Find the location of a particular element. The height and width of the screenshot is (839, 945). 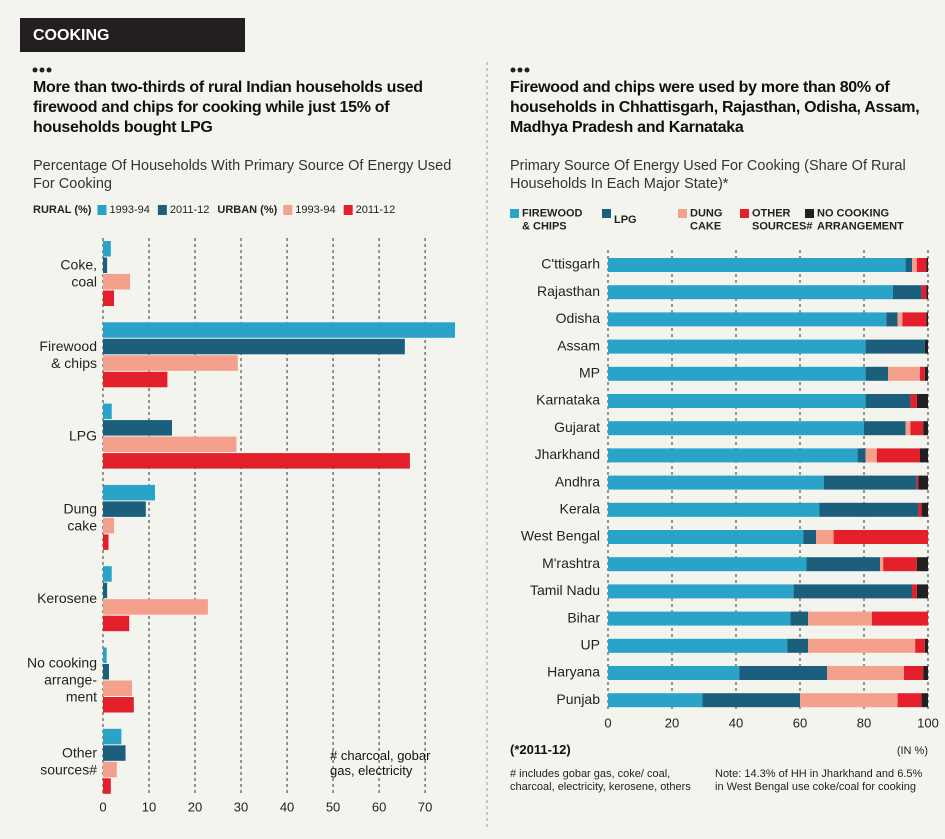

legend-label: DUNG CAKE is located at coordinates (706, 219).